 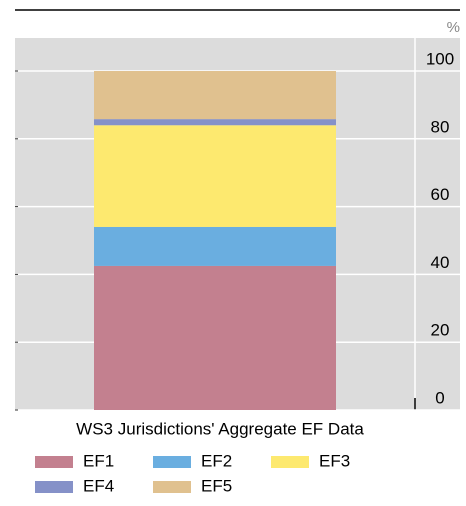 I want to click on y-tick-label: 20, so click(x=440, y=330).